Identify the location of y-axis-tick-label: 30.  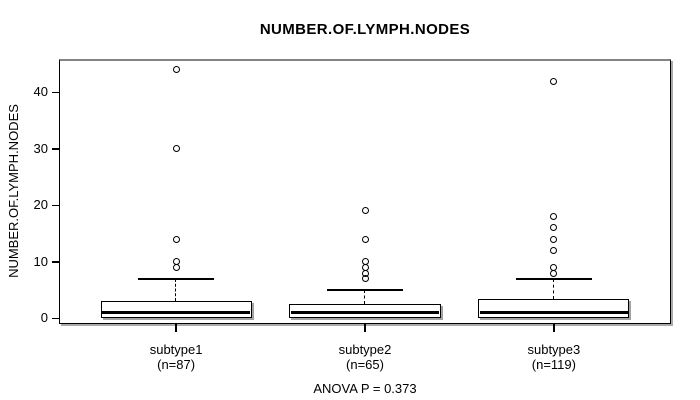
(40, 148).